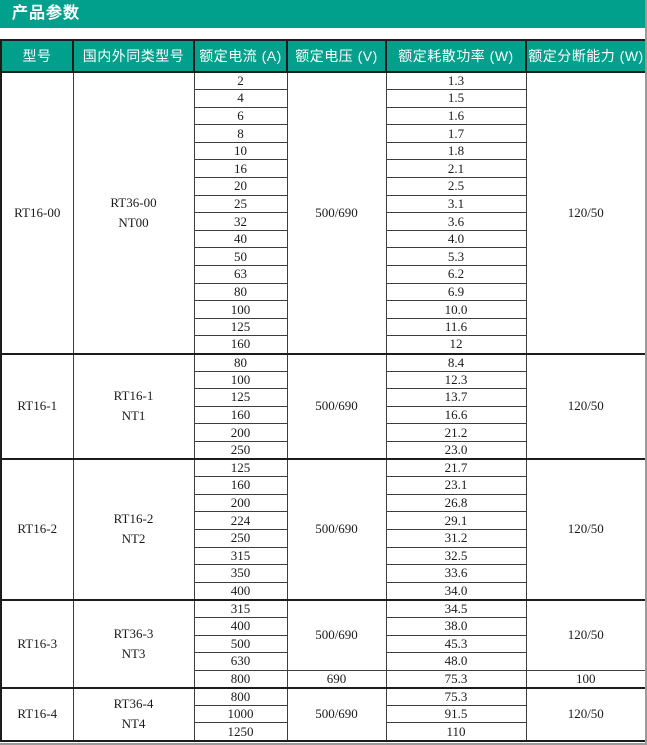 This screenshot has width=647, height=745. I want to click on table-row: 50 5.3, so click(323, 257).